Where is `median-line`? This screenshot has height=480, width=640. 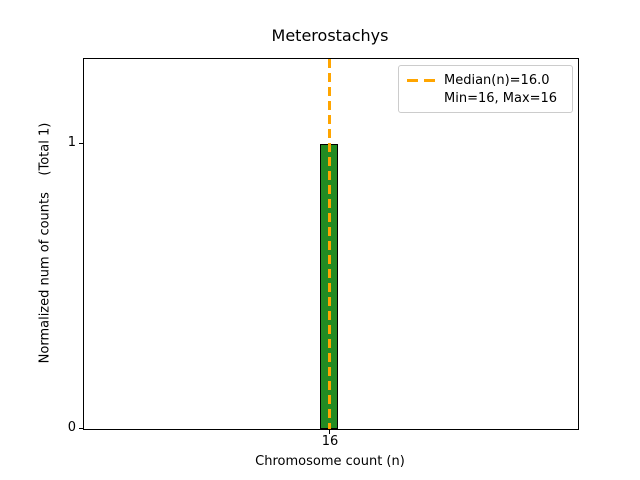
median-line is located at coordinates (329, 244).